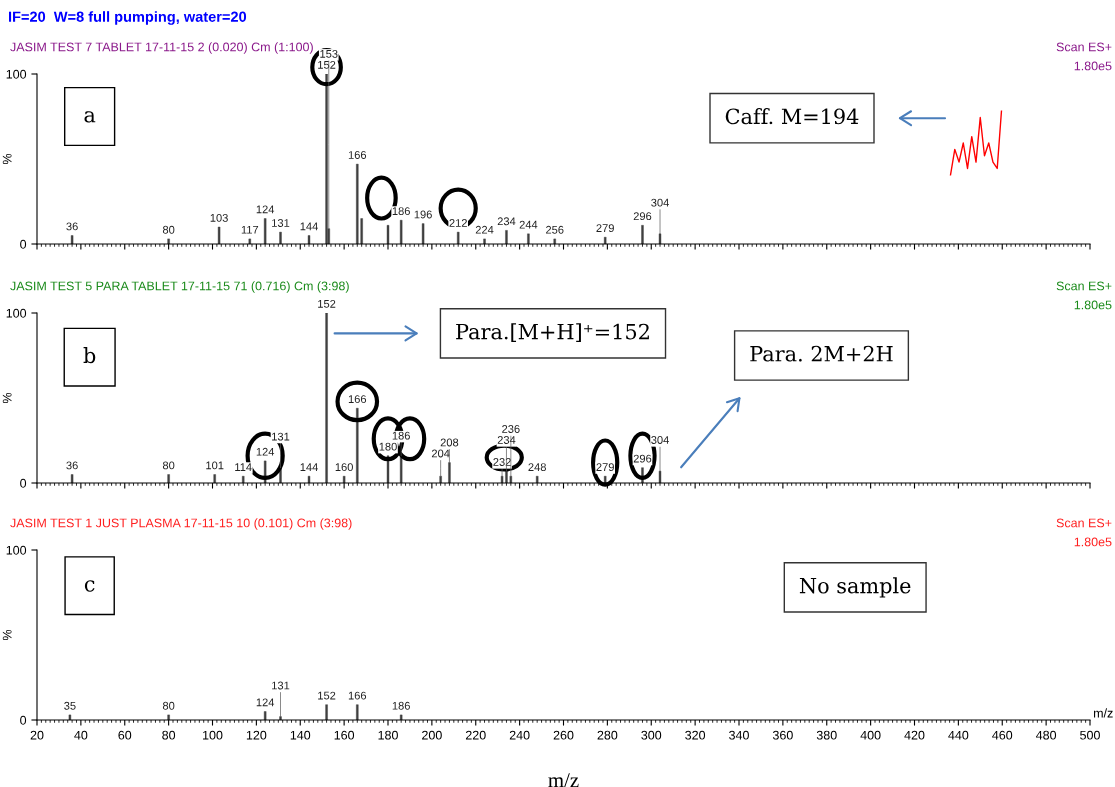 The image size is (1115, 787). Describe the element at coordinates (484, 229) in the screenshot. I see `annotation: 224` at that location.